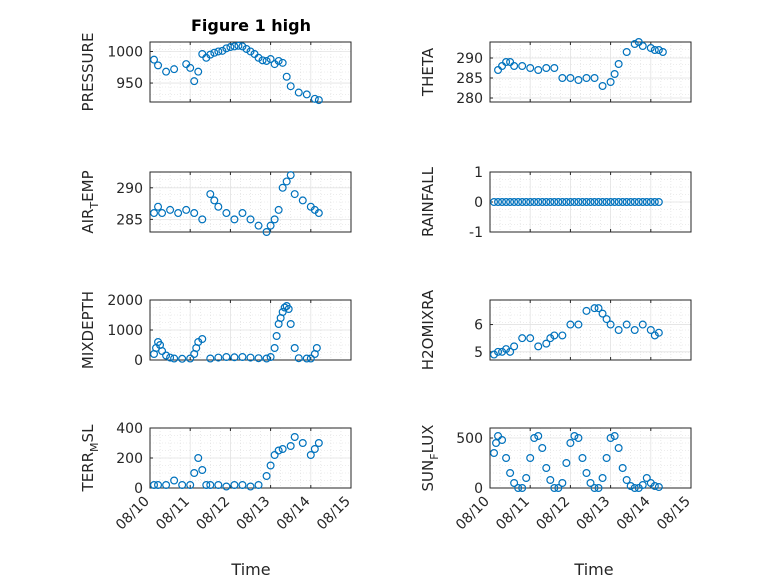  Describe the element at coordinates (213, 514) in the screenshot. I see `x-tick-label: 08/12` at that location.